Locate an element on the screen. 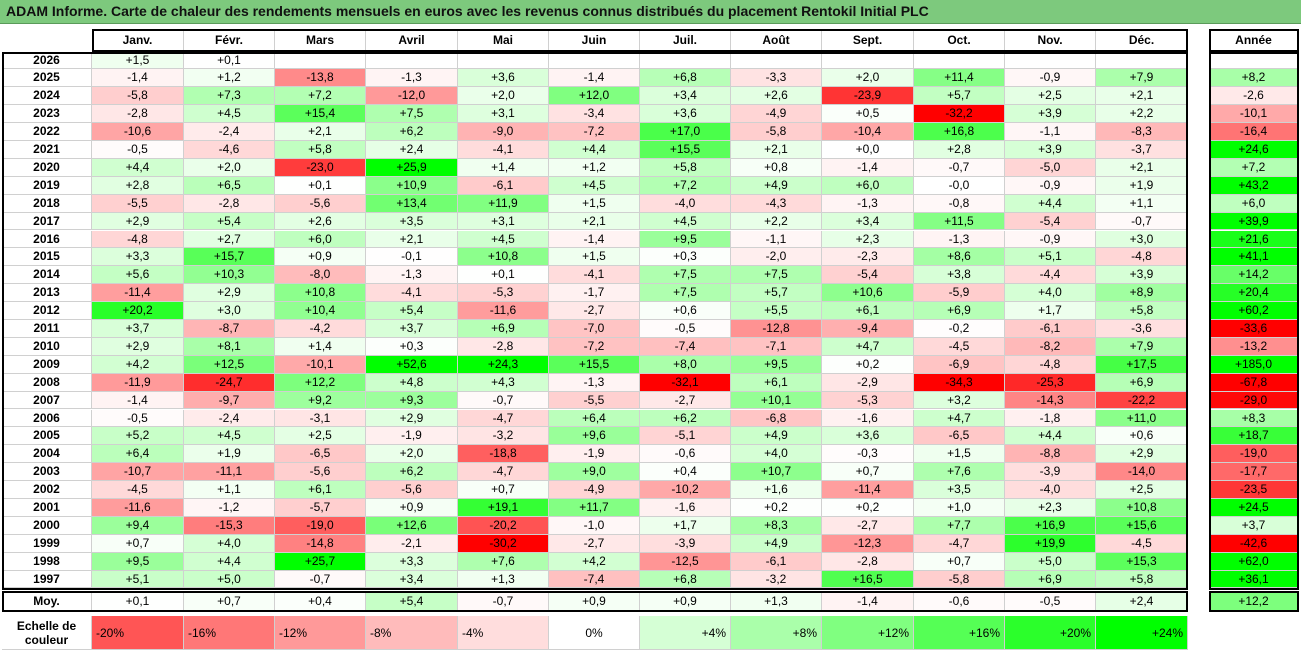 The width and height of the screenshot is (1301, 653). heatmap-cell: +3,2 is located at coordinates (959, 400).